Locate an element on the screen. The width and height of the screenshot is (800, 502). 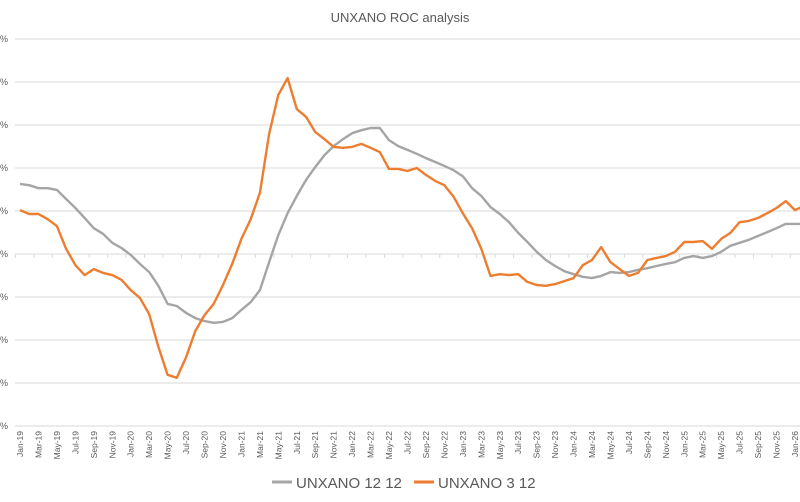
x-tick-label: Nov-22 is located at coordinates (444, 445).